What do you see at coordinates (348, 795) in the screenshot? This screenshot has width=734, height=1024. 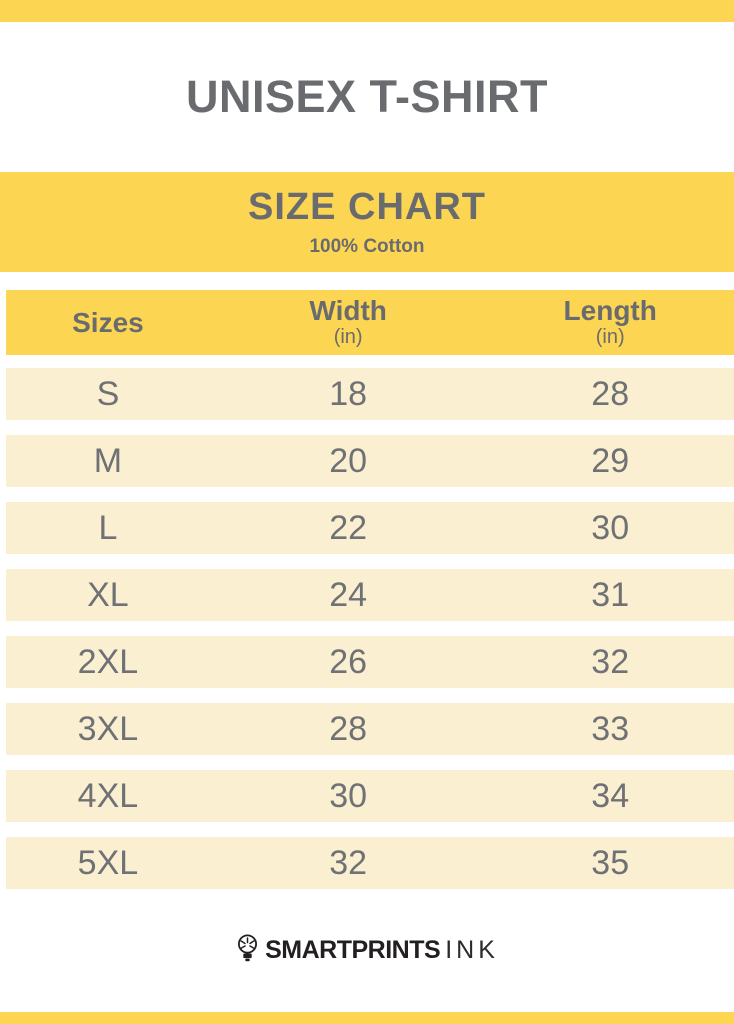 I see `width-cell: 30` at bounding box center [348, 795].